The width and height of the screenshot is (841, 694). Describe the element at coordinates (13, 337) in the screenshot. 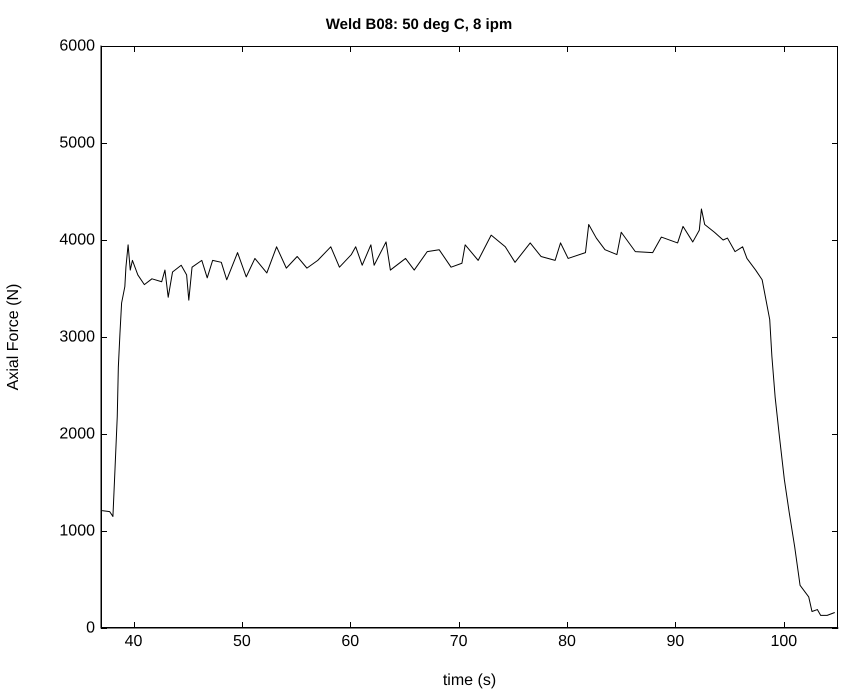

I see `y-axis-title: Axial Force (N)` at that location.